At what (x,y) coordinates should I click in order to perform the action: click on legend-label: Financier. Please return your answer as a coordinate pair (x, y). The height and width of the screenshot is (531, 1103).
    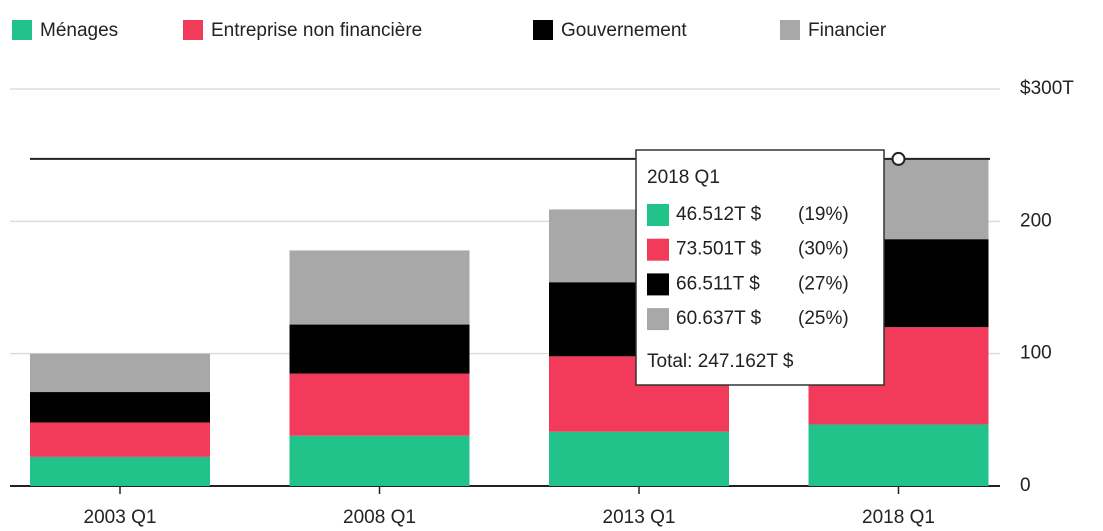
    Looking at the image, I should click on (847, 30).